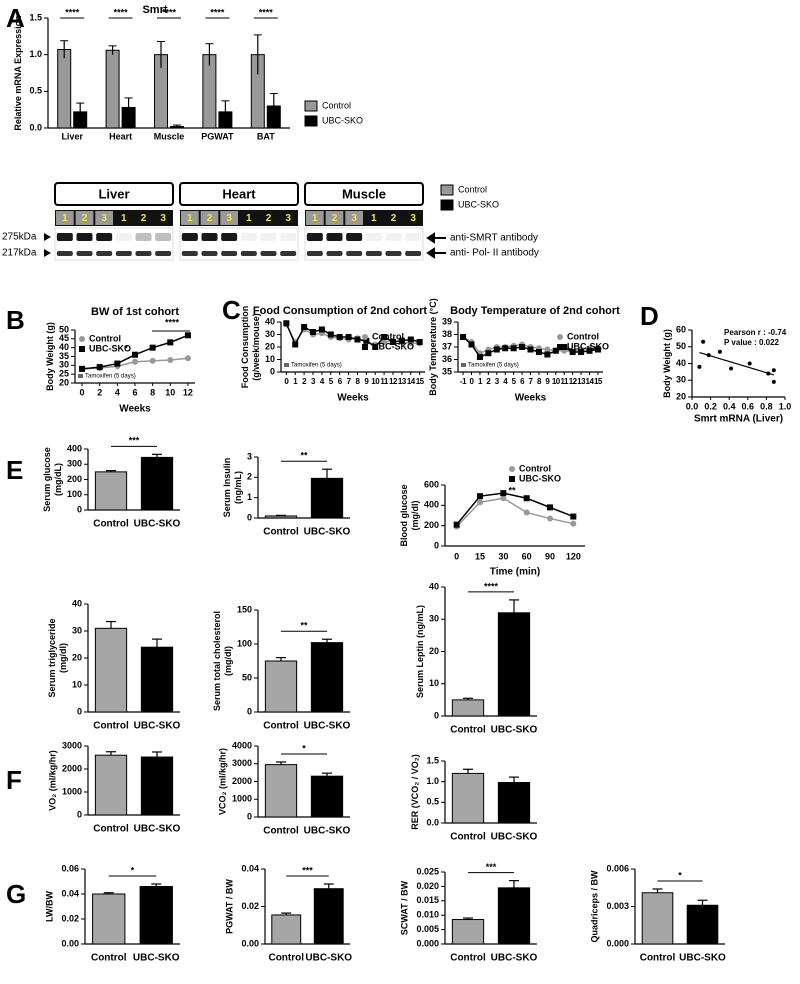 This screenshot has height=984, width=800. I want to click on x-axis-label: Weeks, so click(353, 398).